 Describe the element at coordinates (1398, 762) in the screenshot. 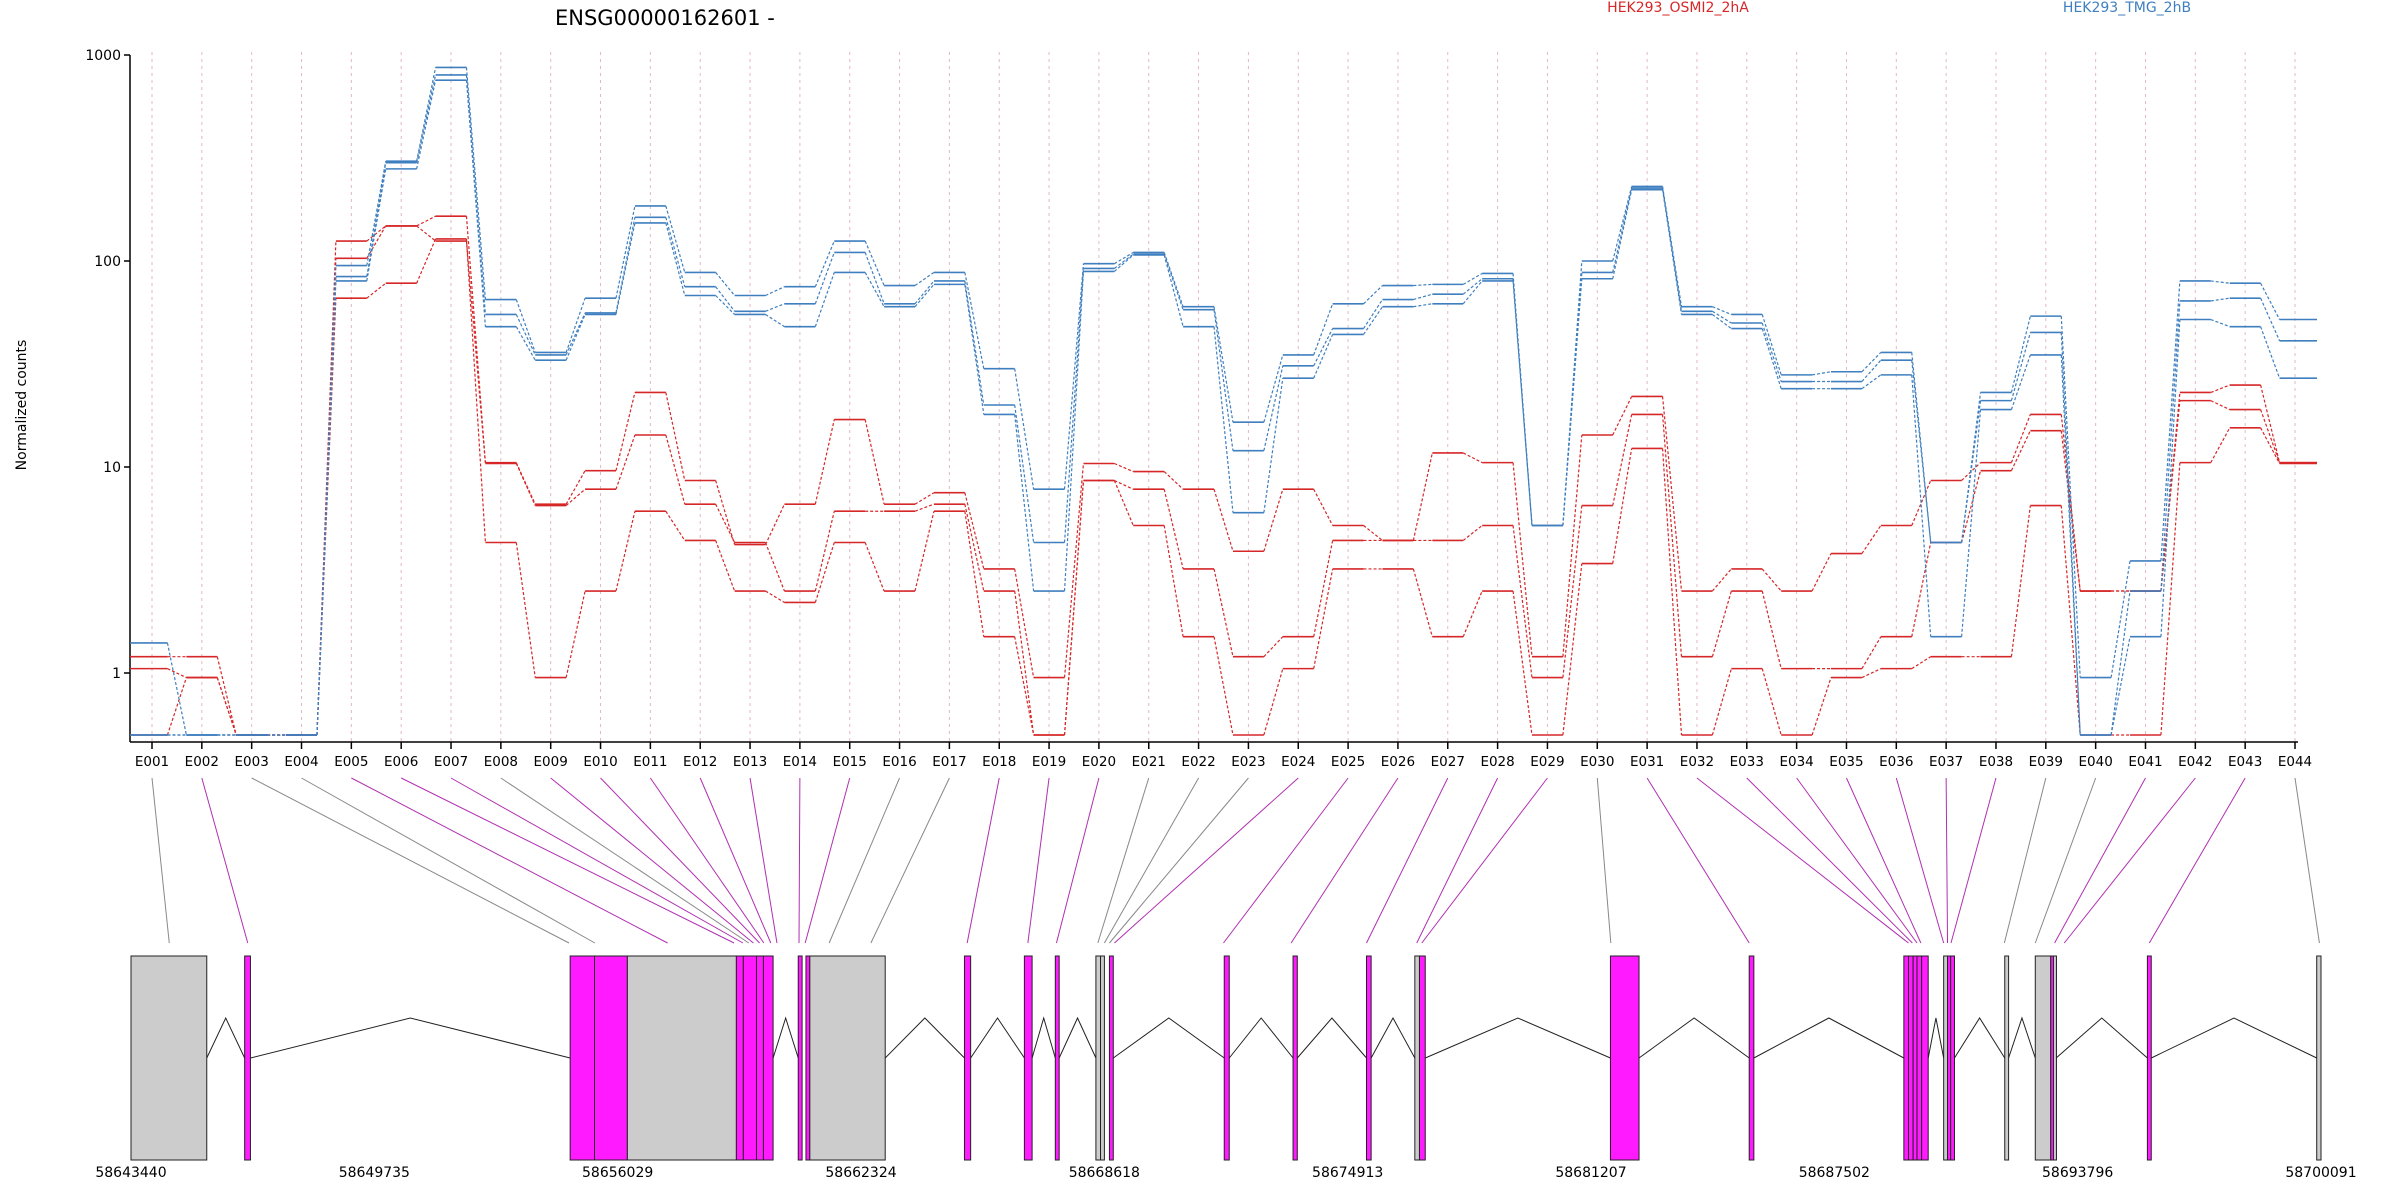

I see `x-tick-label: E026` at that location.